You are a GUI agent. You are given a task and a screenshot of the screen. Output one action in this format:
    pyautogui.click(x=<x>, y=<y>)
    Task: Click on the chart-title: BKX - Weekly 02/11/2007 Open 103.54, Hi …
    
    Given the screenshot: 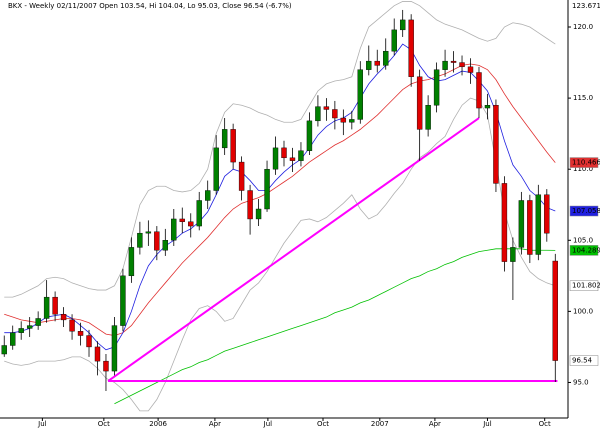 What is the action you would take?
    pyautogui.click(x=150, y=6)
    